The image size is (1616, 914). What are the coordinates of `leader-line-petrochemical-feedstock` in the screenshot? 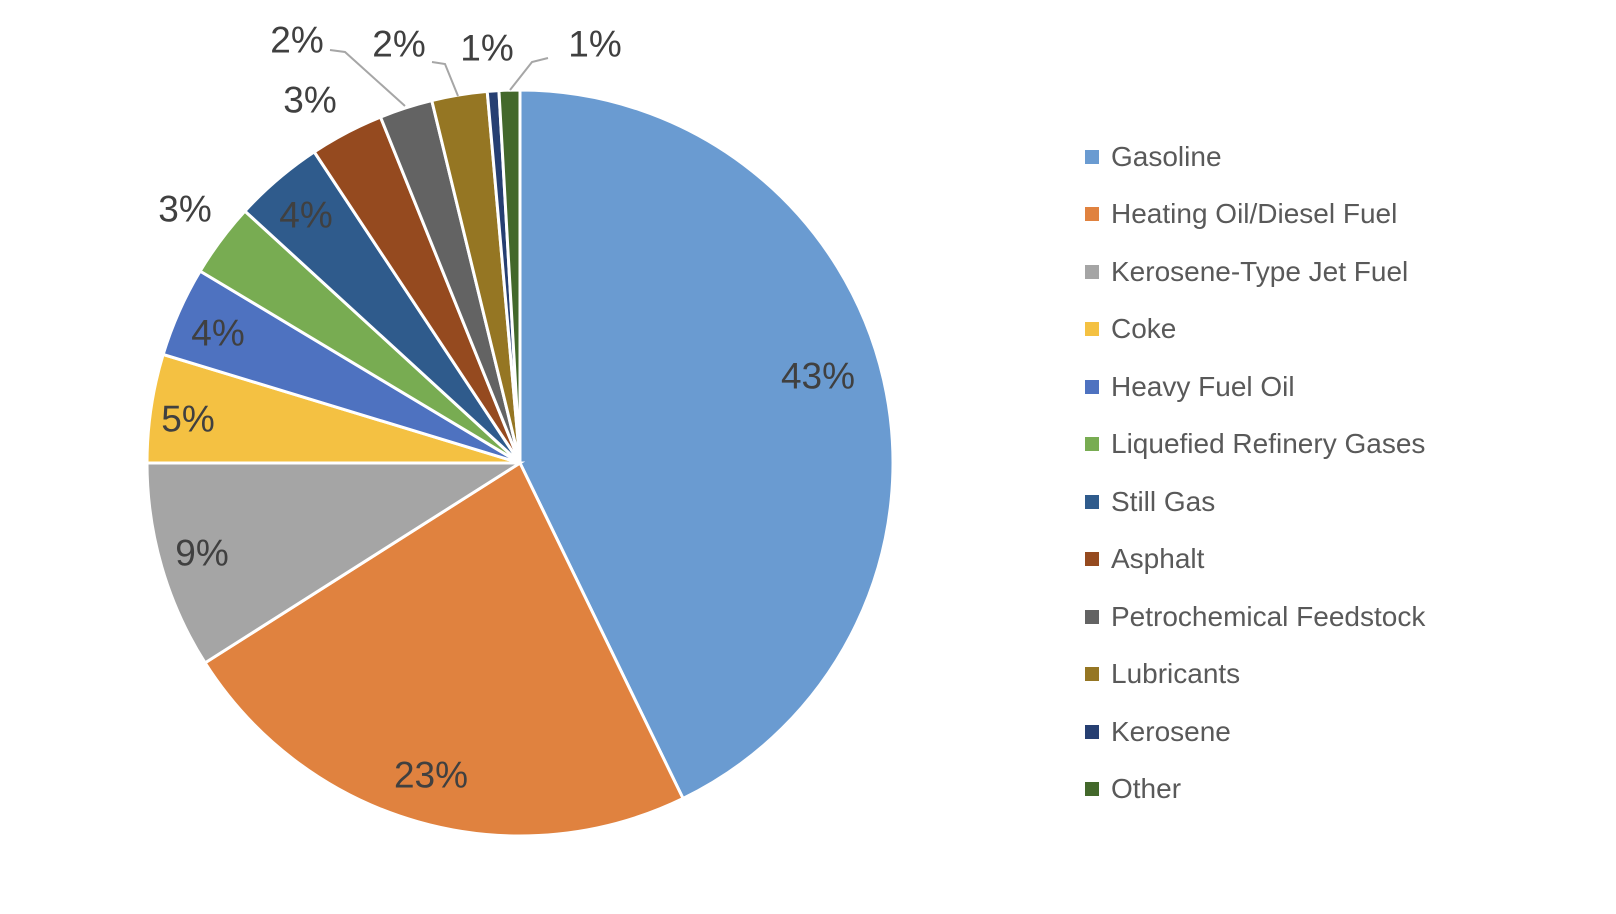 It's located at (367, 78).